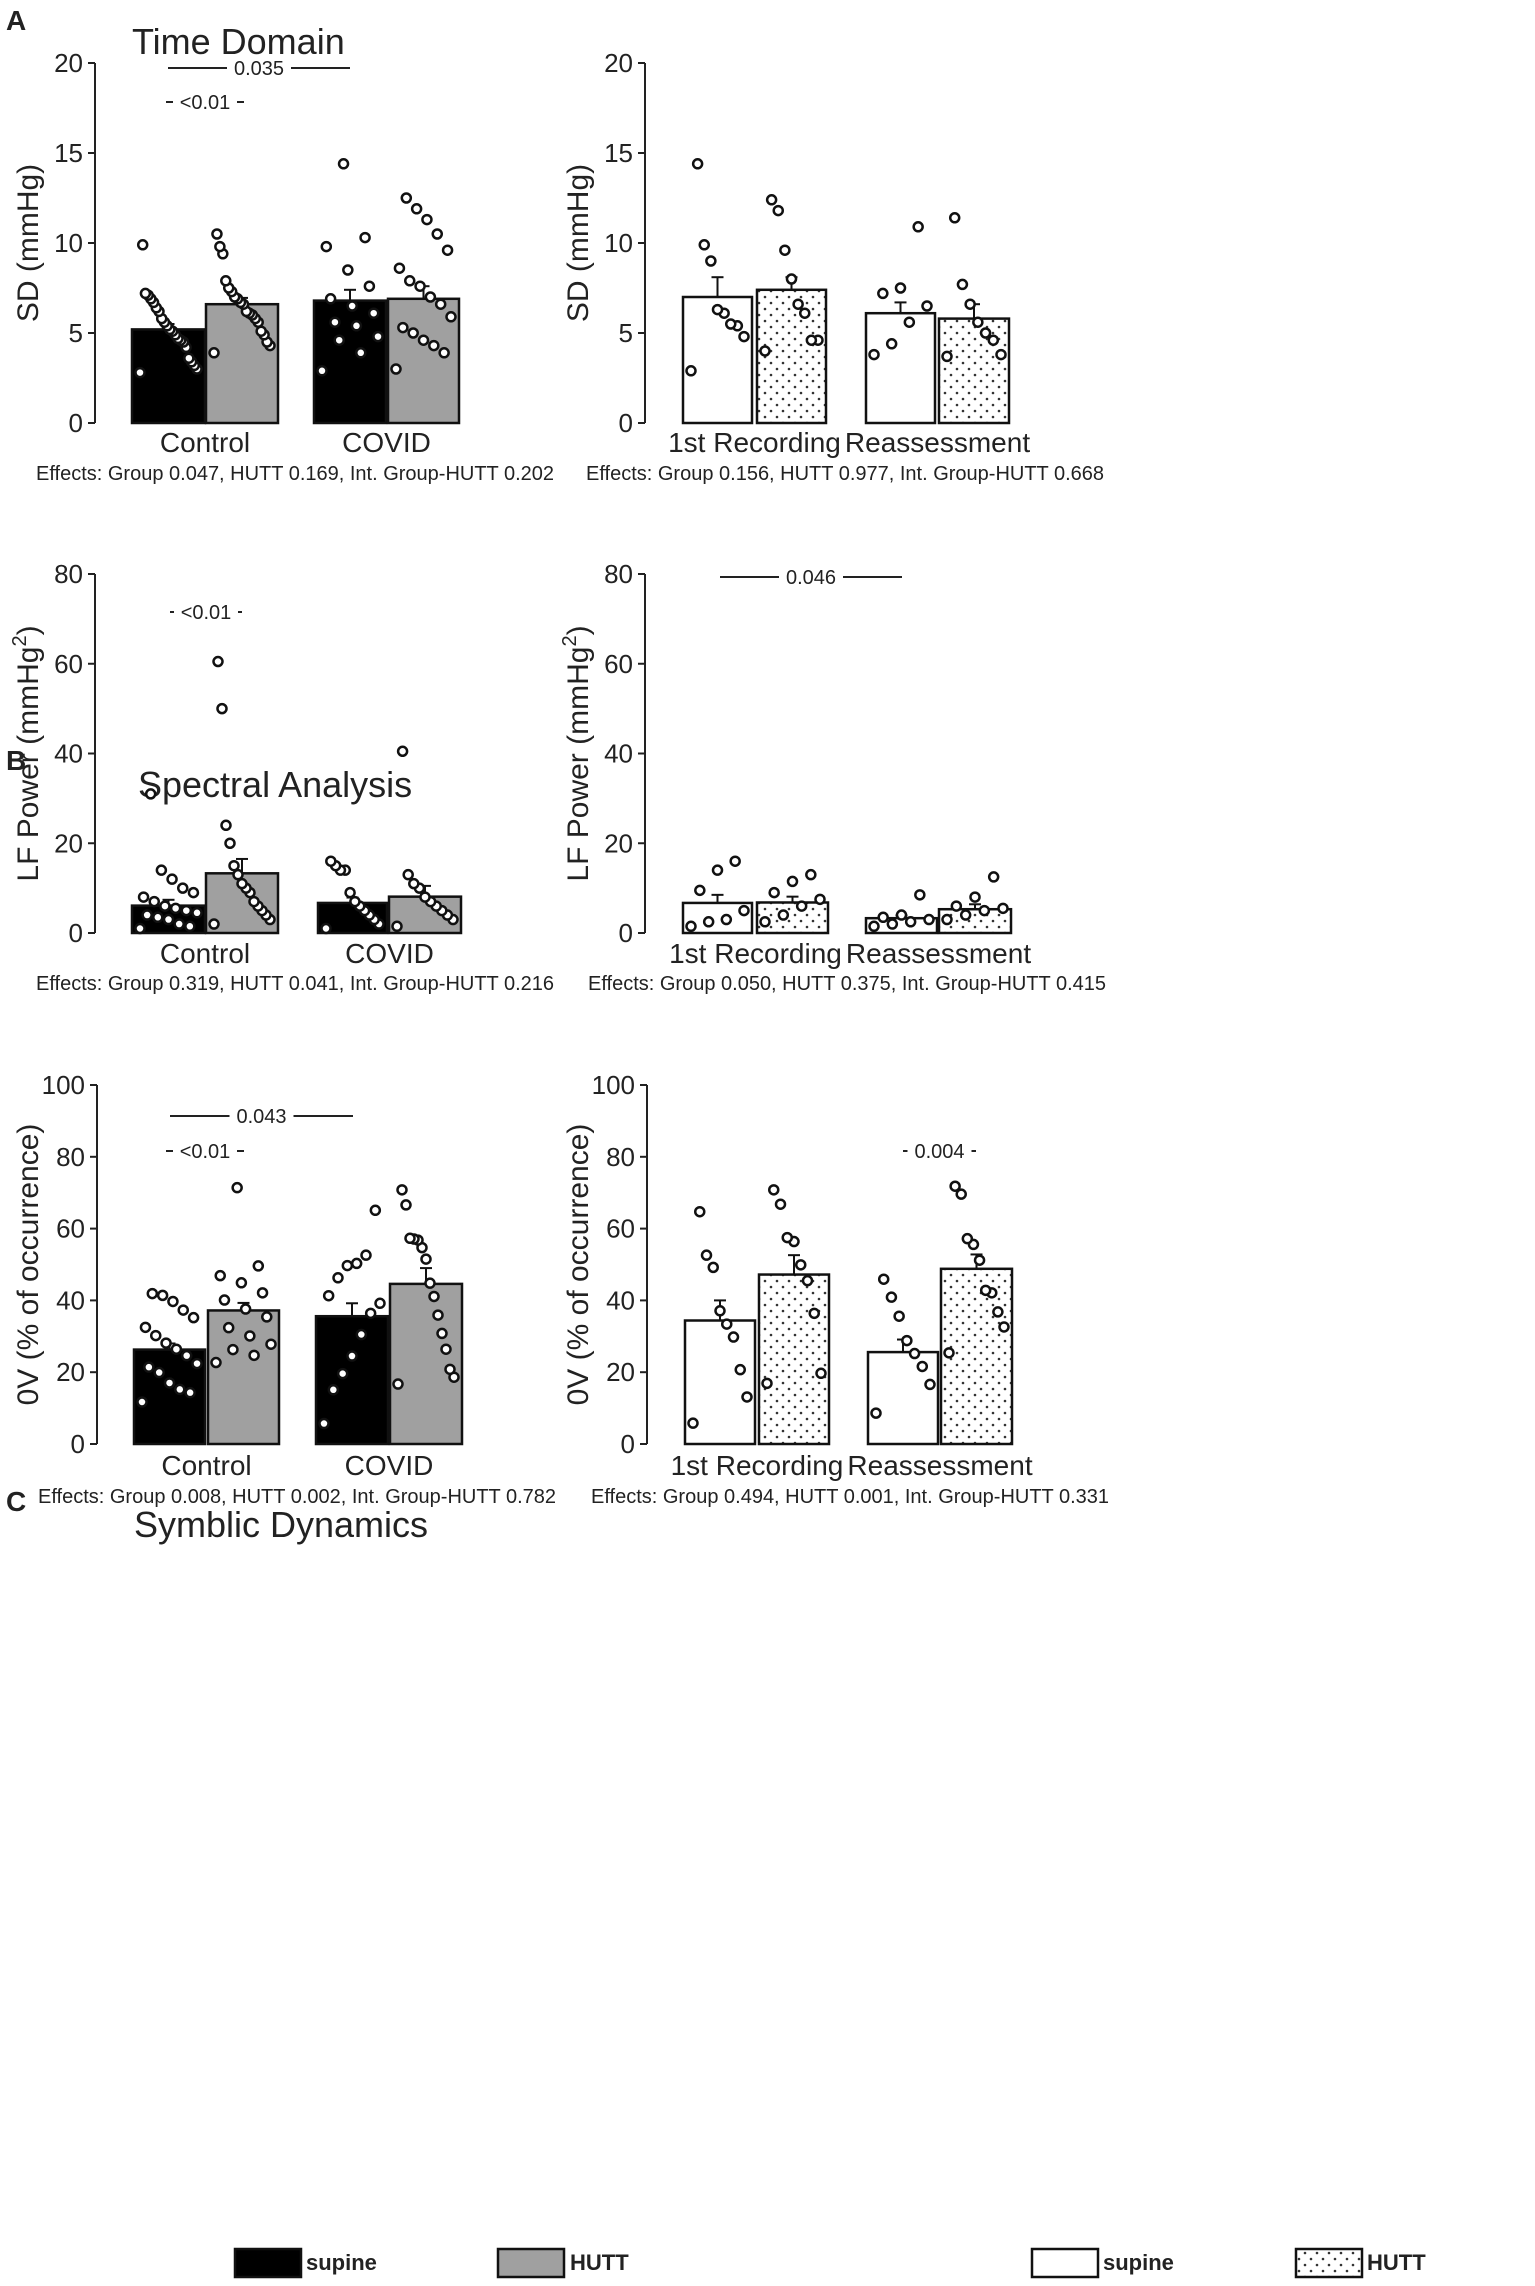 Image resolution: width=1535 pixels, height=2286 pixels. Describe the element at coordinates (70, 1229) in the screenshot. I see `y-tick-label: 60` at that location.